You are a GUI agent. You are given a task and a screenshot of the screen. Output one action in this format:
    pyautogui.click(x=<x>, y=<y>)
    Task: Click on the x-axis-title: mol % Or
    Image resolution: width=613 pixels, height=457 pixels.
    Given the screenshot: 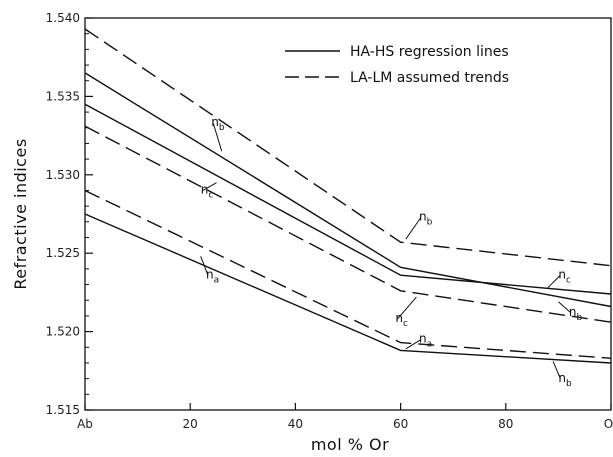 What is the action you would take?
    pyautogui.click(x=350, y=444)
    